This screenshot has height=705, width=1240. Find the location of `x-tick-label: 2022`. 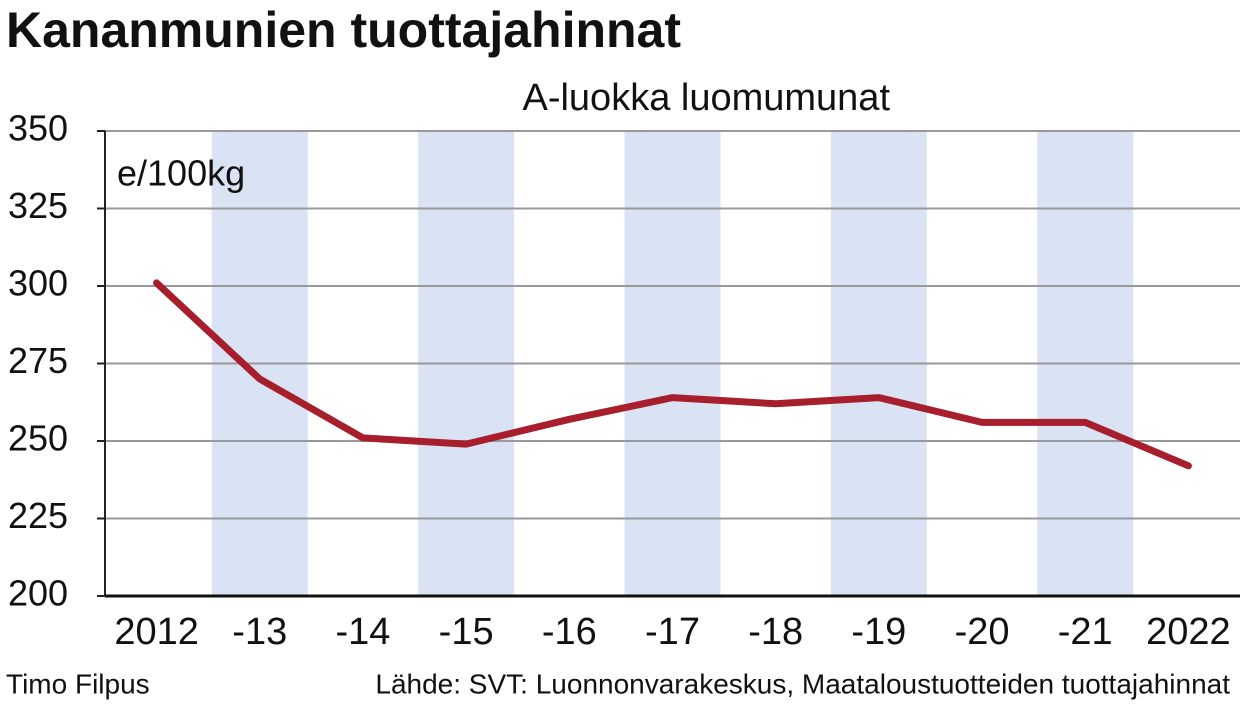

x-tick-label: 2022 is located at coordinates (1188, 632).